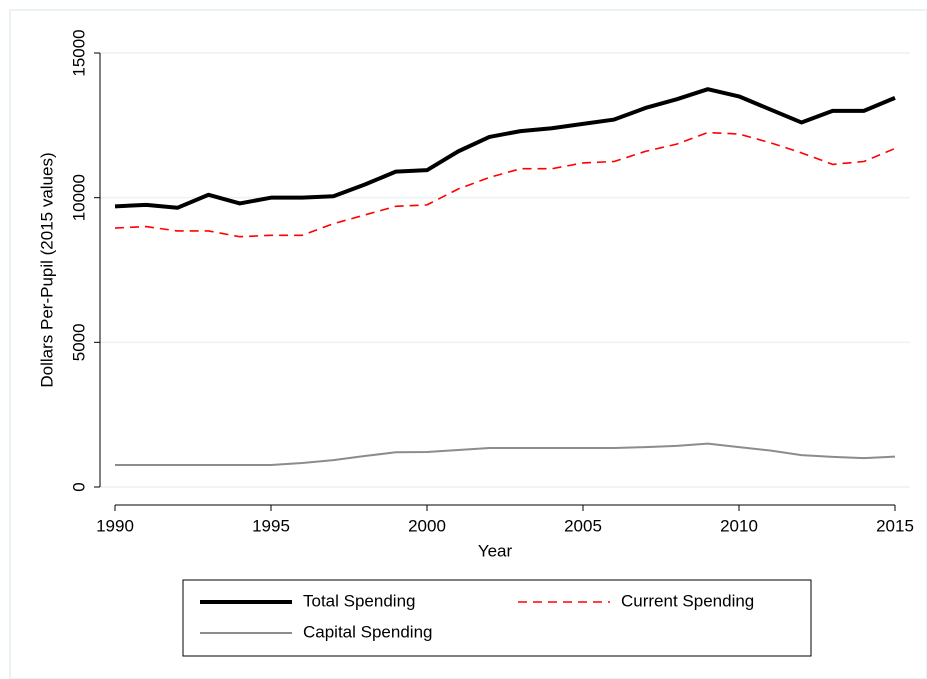 Image resolution: width=927 pixels, height=679 pixels. I want to click on x-tick-label: 2010, so click(739, 525).